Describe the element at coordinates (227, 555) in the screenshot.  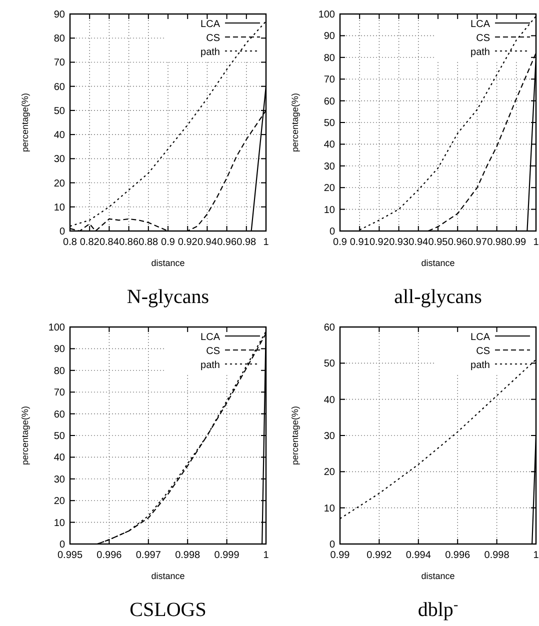
I see `x-tick-label: 0.999` at that location.